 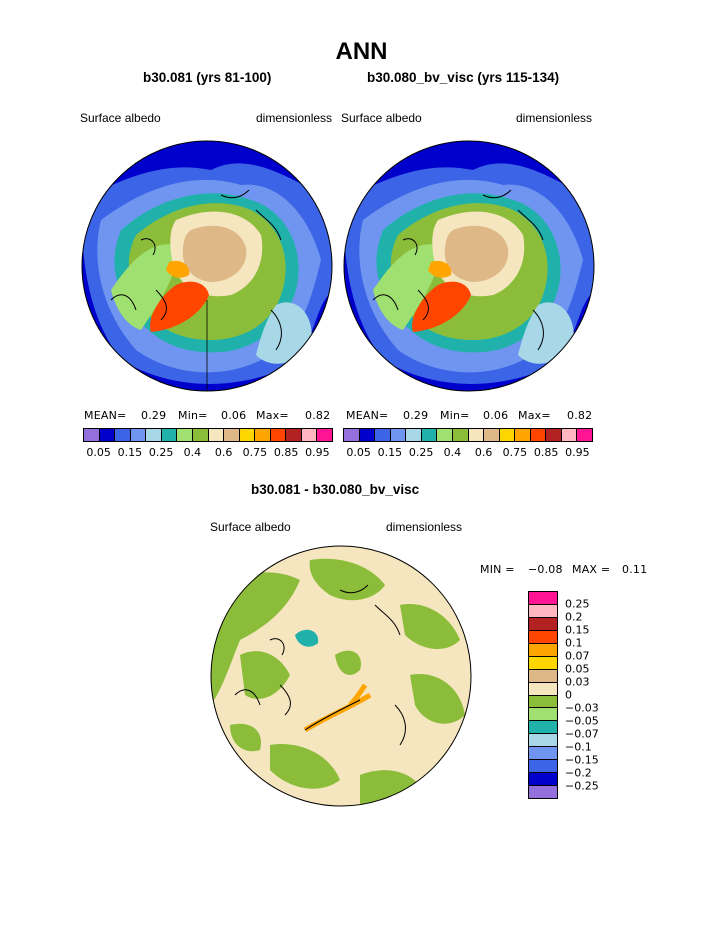 I want to click on diff-colorbar-tick-label: −0.2, so click(x=578, y=773).